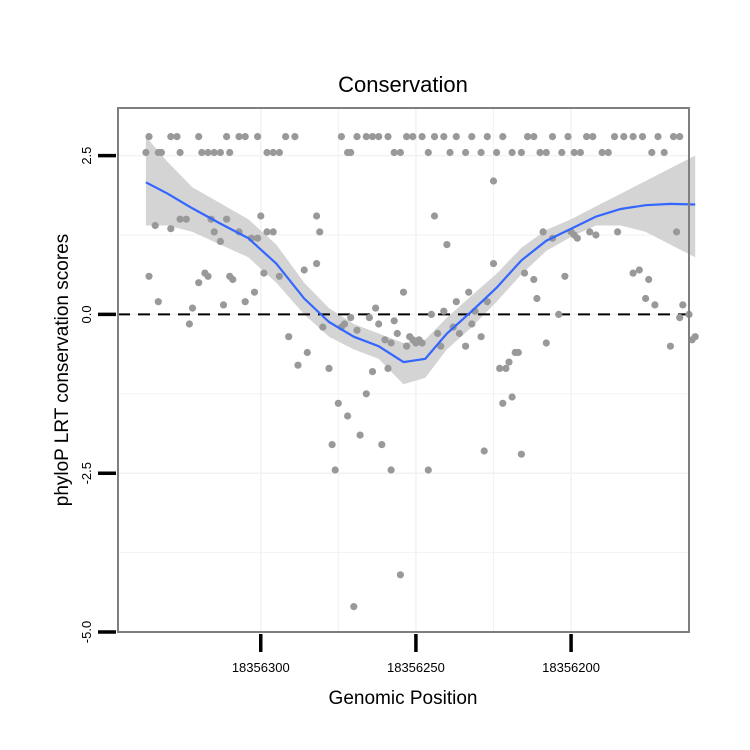  What do you see at coordinates (416, 667) in the screenshot?
I see `x-tick-label: 18356250` at bounding box center [416, 667].